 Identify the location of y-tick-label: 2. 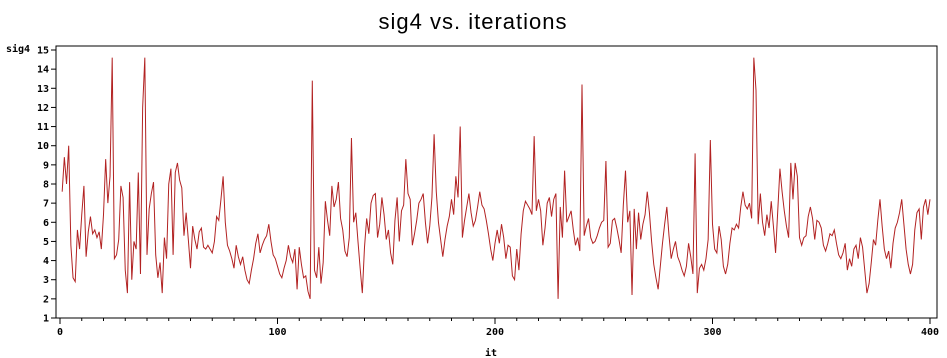
(46, 299).